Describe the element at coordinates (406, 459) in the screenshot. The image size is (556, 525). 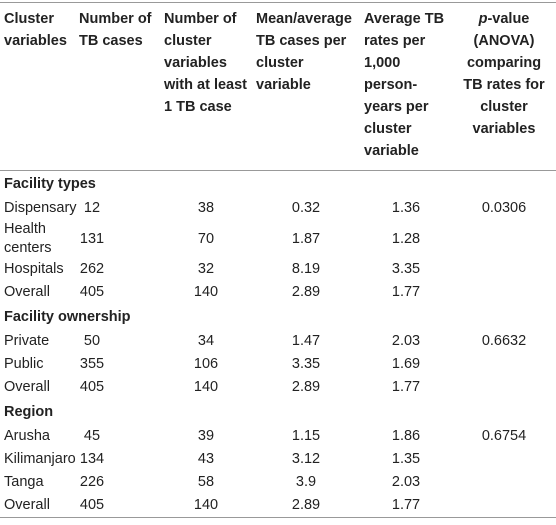
I see `cell: 1.35` at that location.